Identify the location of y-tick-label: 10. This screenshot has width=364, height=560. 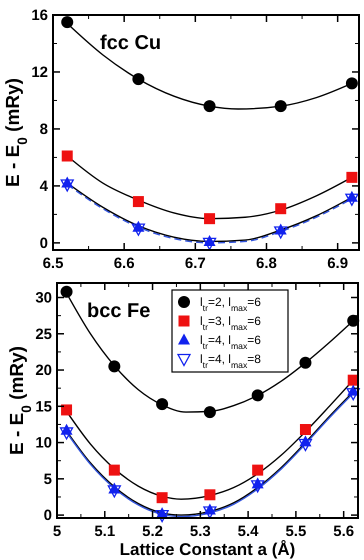
(43, 443).